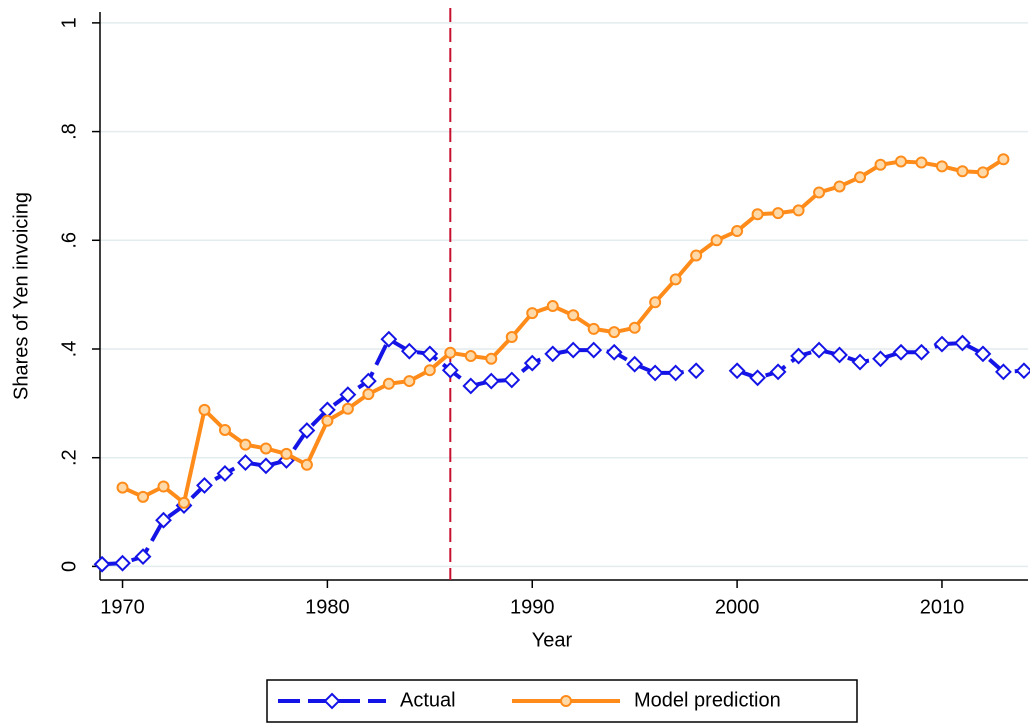 The image size is (1030, 723). I want to click on legend-box, so click(562, 701).